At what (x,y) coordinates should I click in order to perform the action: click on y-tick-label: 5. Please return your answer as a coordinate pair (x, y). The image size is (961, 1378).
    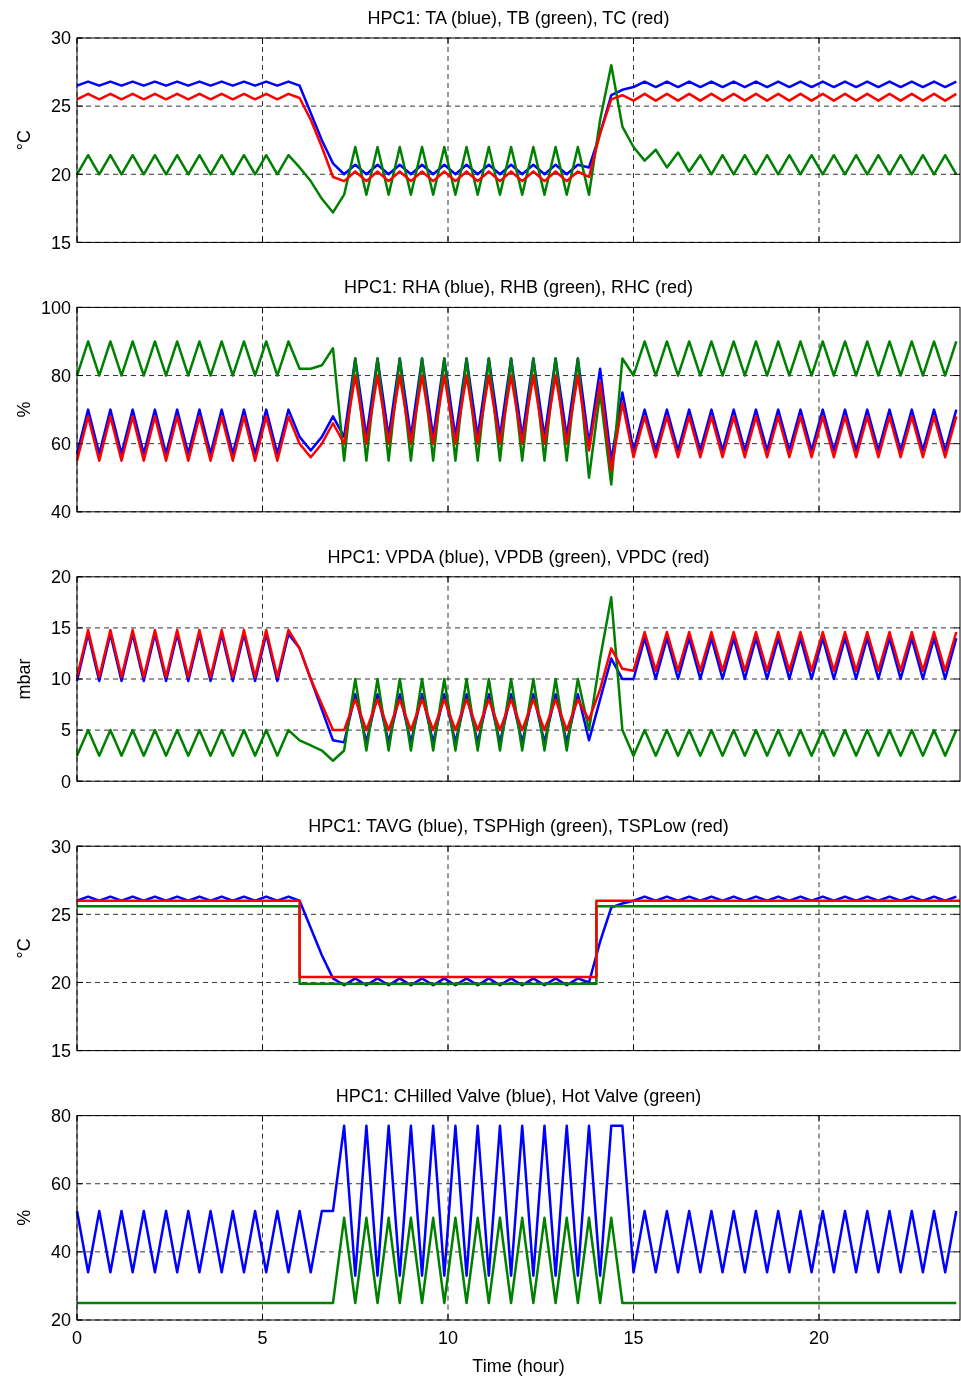
    Looking at the image, I should click on (65, 730).